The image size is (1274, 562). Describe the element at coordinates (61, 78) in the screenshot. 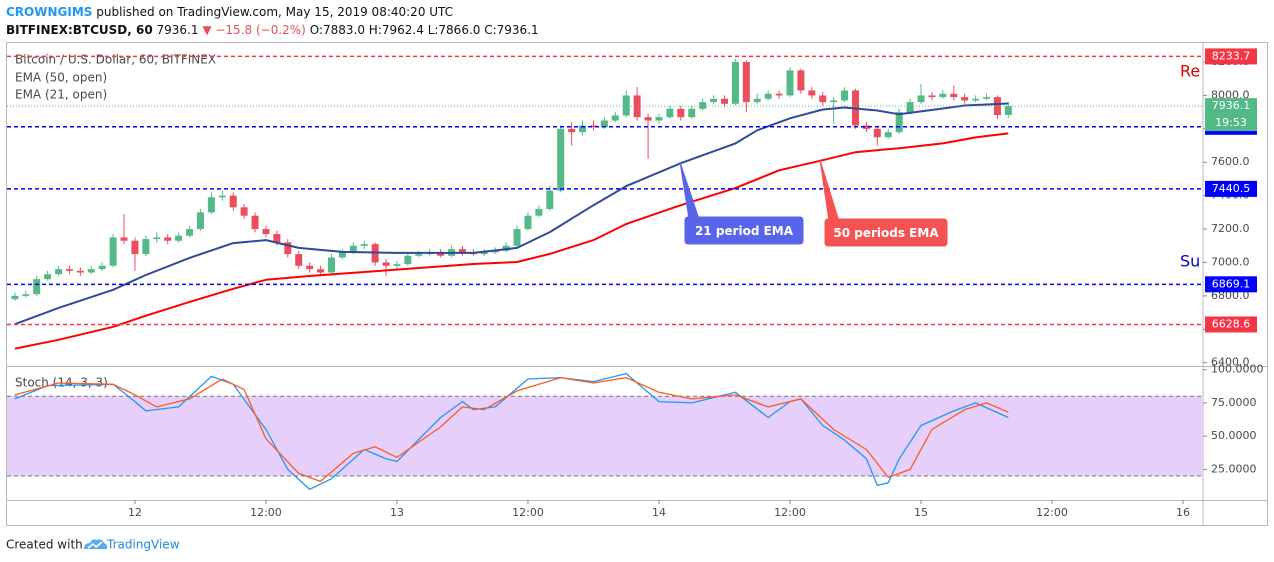

I see `legend-entry: EMA (50, open)` at that location.